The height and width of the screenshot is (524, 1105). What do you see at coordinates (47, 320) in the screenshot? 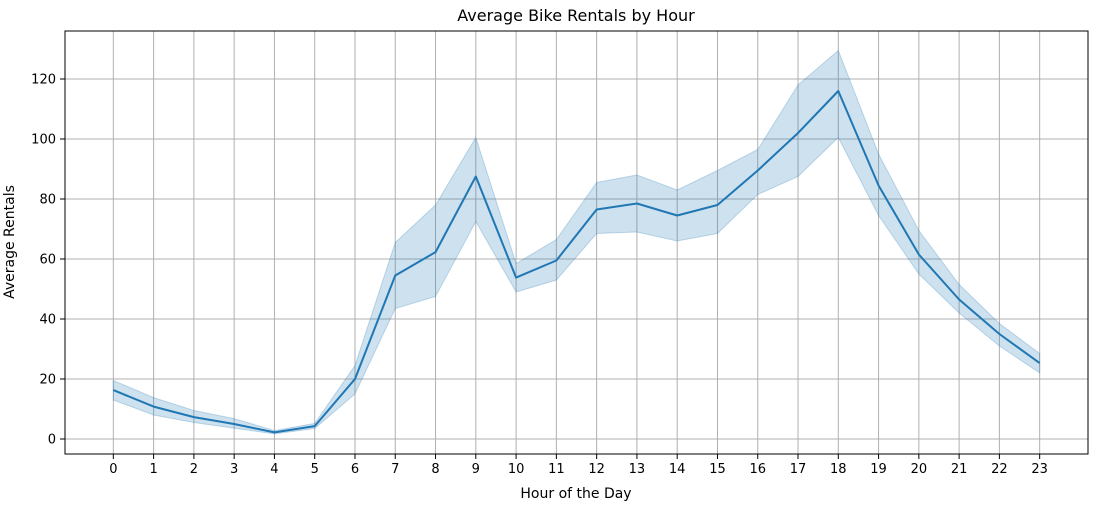
I see `y-tick-label: 40` at bounding box center [47, 320].